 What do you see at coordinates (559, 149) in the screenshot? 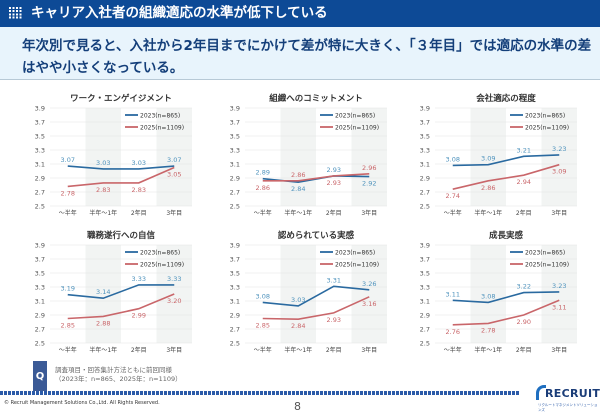
I see `data-label: 3.23` at bounding box center [559, 149].